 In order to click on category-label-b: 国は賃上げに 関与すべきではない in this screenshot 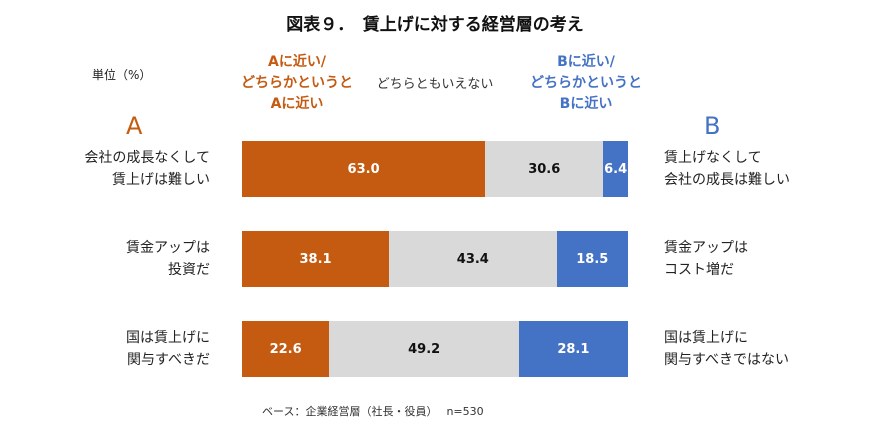, I will do `click(727, 349)`.